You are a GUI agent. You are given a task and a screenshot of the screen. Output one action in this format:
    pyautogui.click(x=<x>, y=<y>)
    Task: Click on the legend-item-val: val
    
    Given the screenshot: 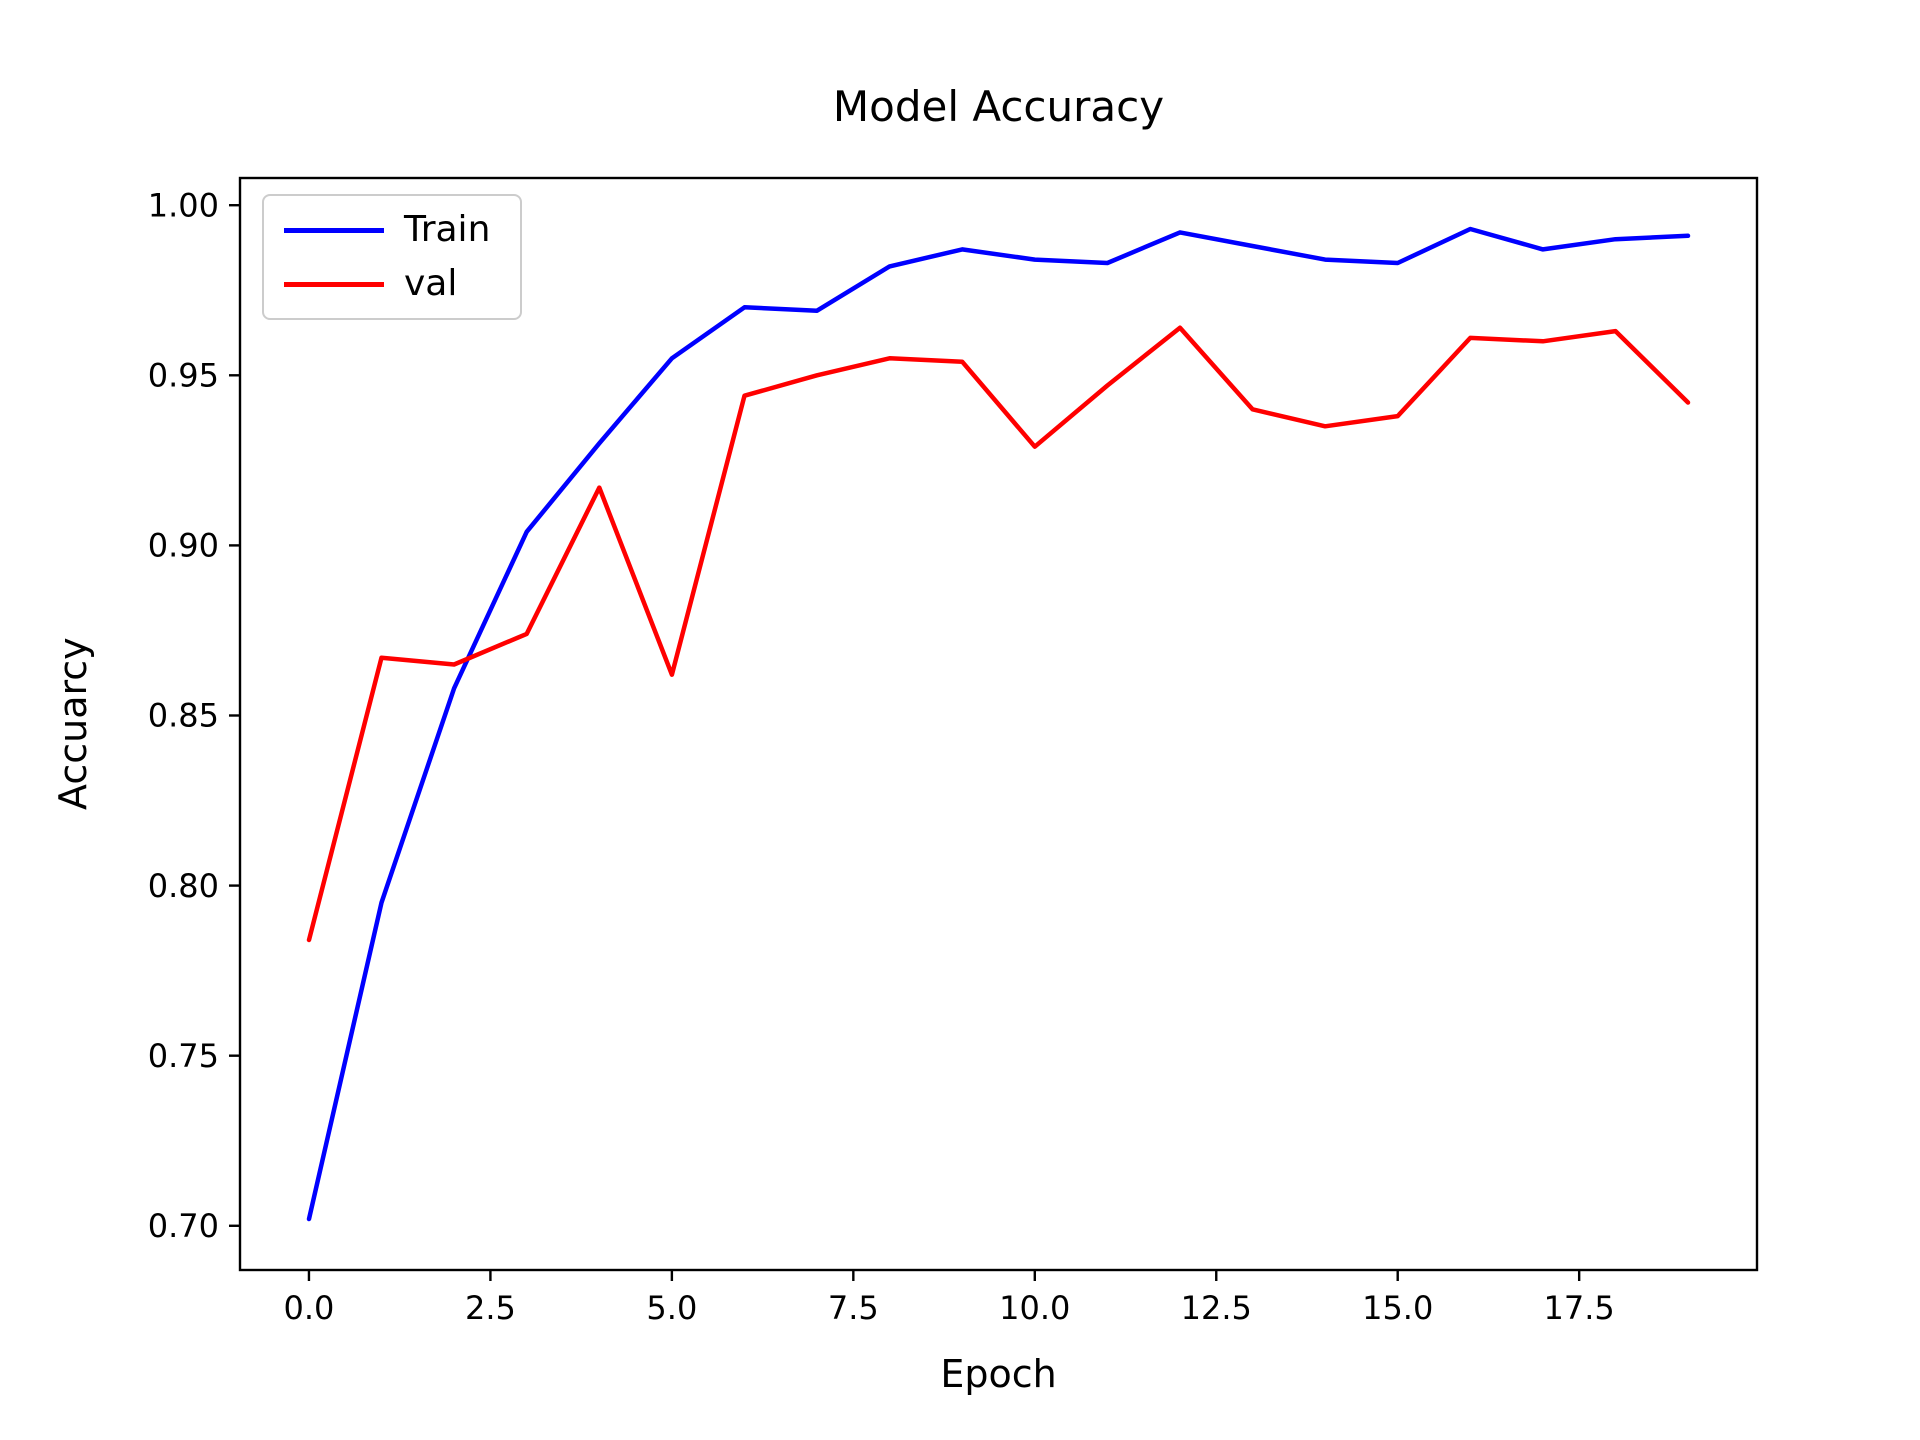 What is the action you would take?
    pyautogui.click(x=387, y=284)
    